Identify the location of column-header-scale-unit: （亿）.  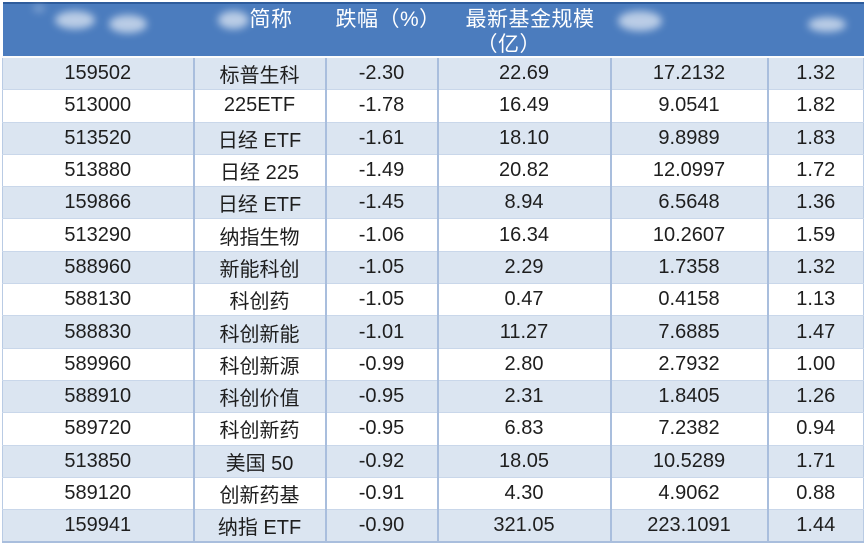
(508, 44).